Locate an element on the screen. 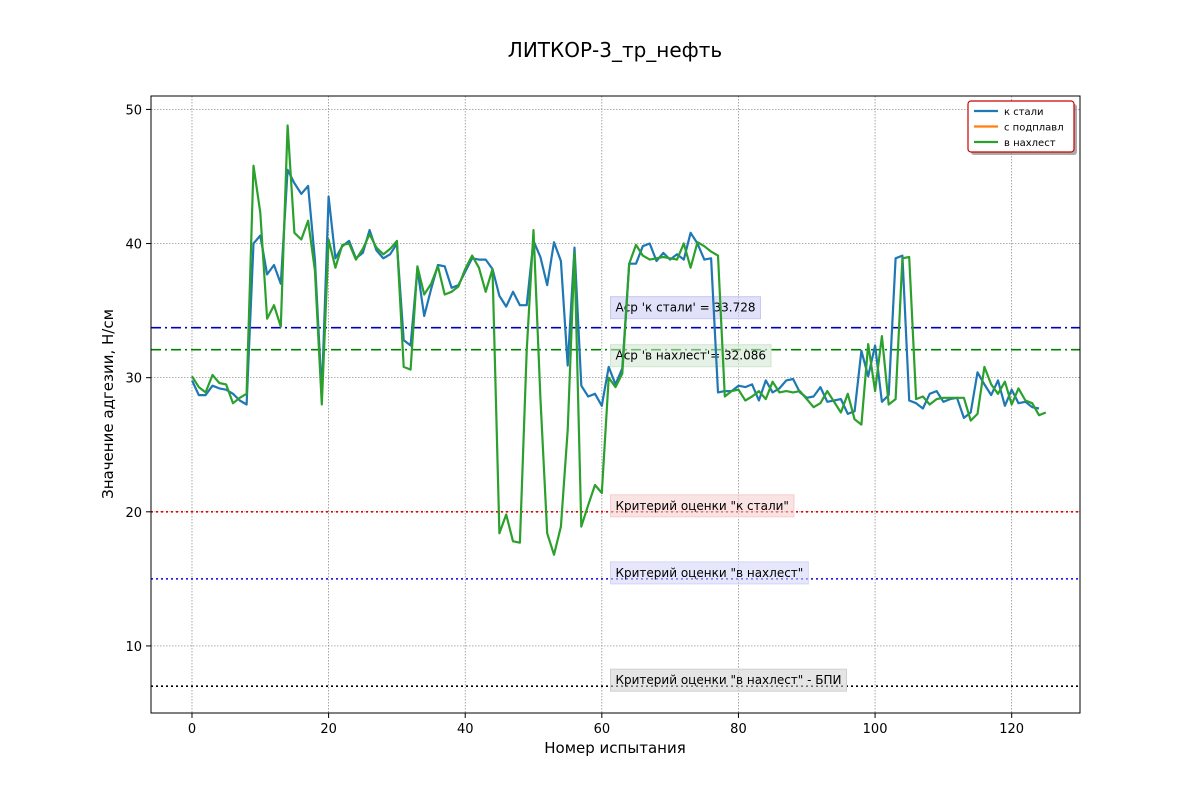 Image resolution: width=1200 pixels, height=804 pixels. reference-line-label: Аср 'к стали' = 33.728 is located at coordinates (685, 308).